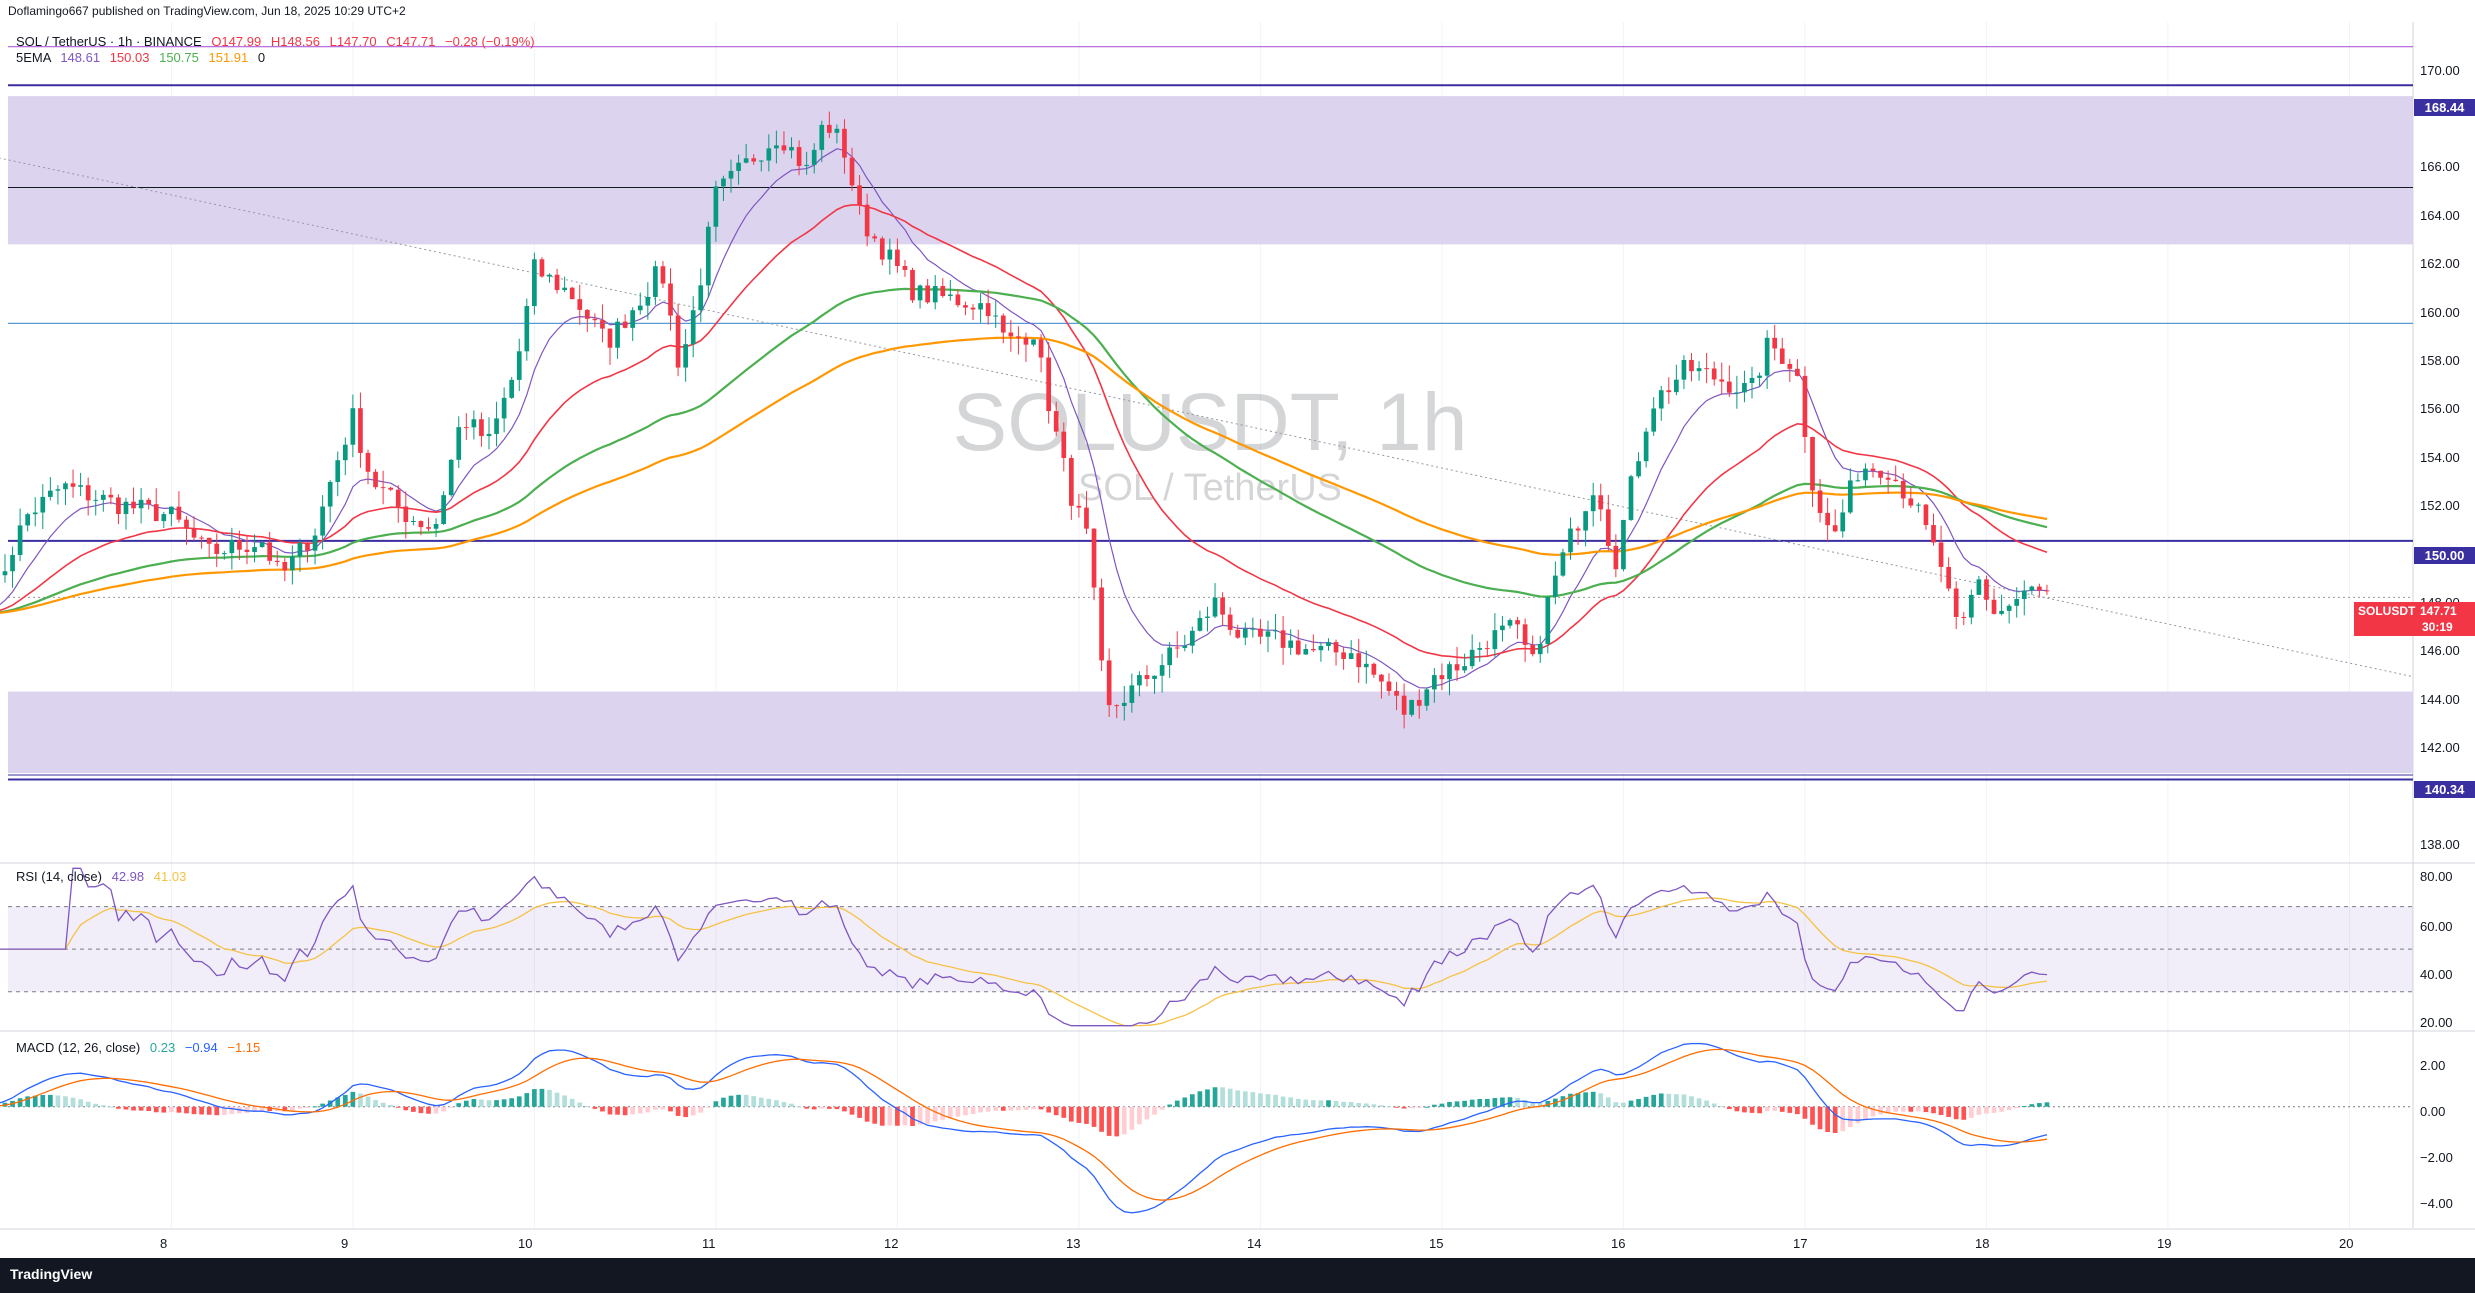 The image size is (2475, 1293). Describe the element at coordinates (1024, 962) in the screenshot. I see `rsi-ma-line` at that location.